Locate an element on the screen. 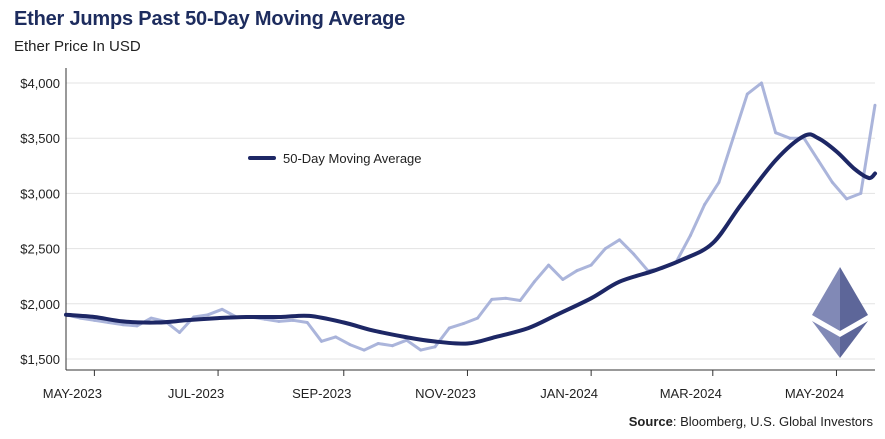  legend-label-moving-average: 50-Day Moving Average is located at coordinates (352, 158).